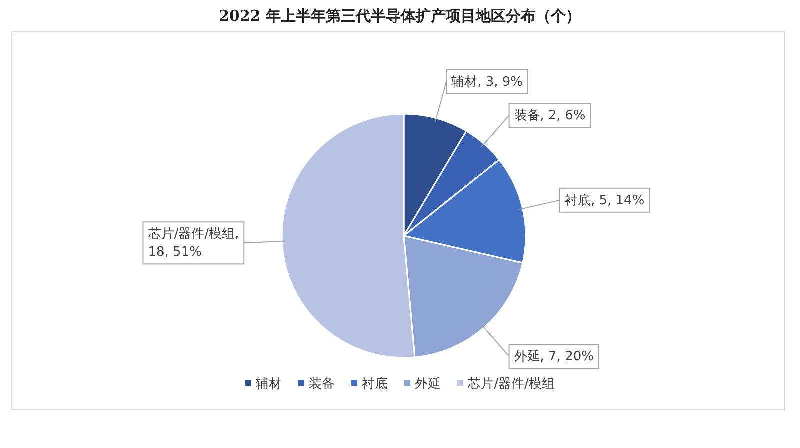 The height and width of the screenshot is (448, 800). What do you see at coordinates (550, 116) in the screenshot?
I see `data-label: 装备, 2, 6%` at bounding box center [550, 116].